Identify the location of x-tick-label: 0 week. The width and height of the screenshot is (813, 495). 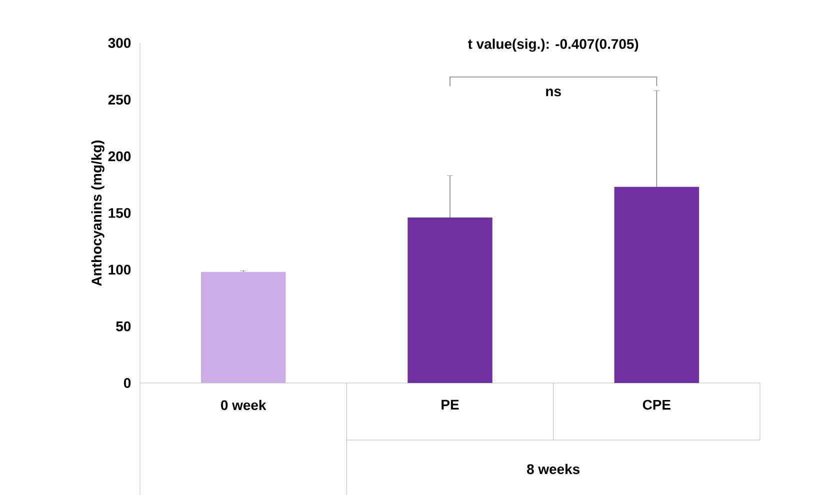
(243, 405).